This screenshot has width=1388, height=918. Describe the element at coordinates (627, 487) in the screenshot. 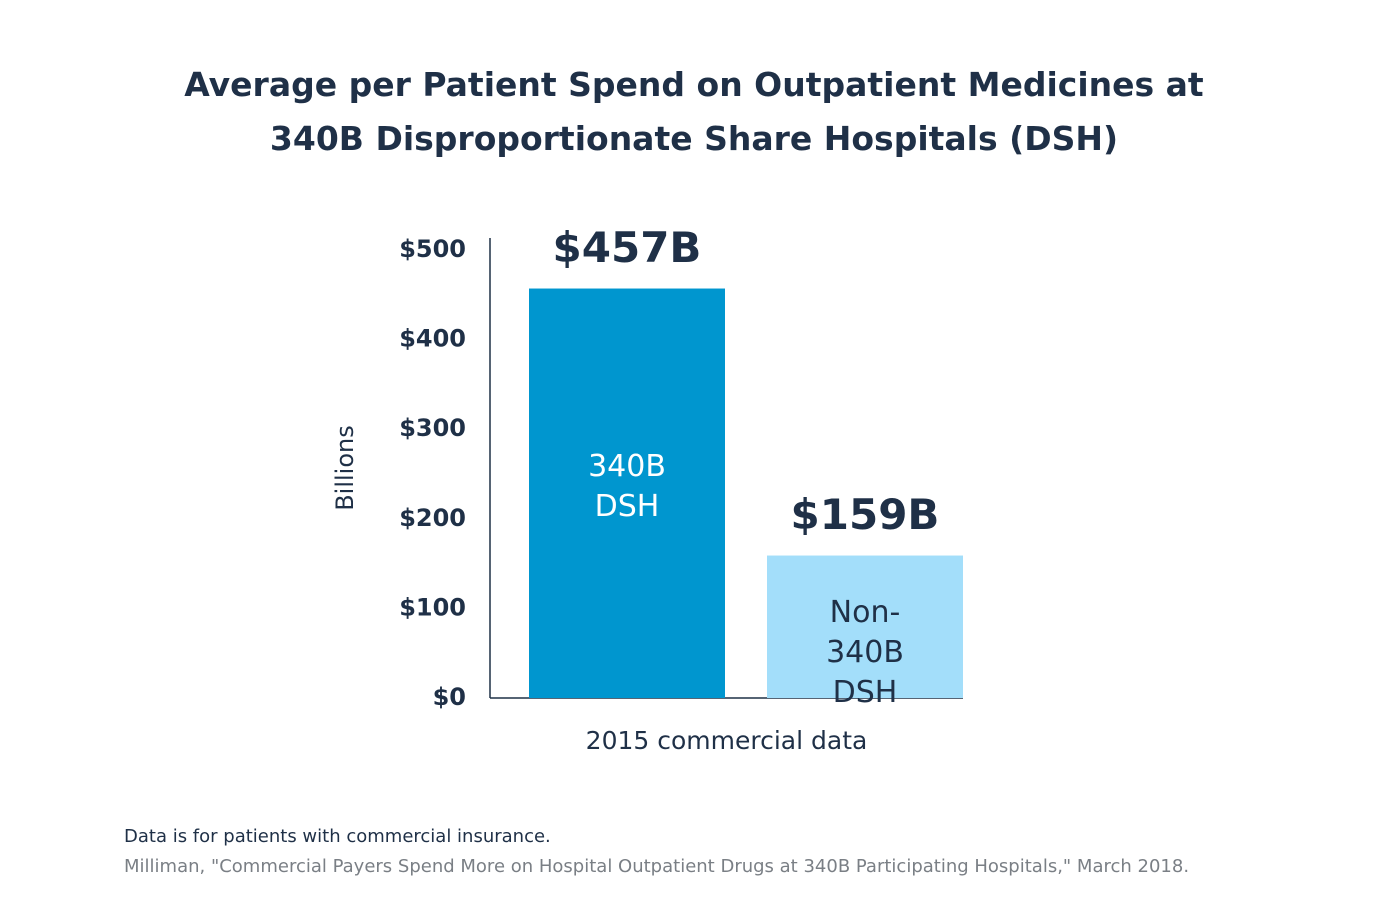

I see `category-label: 340B DSH` at that location.